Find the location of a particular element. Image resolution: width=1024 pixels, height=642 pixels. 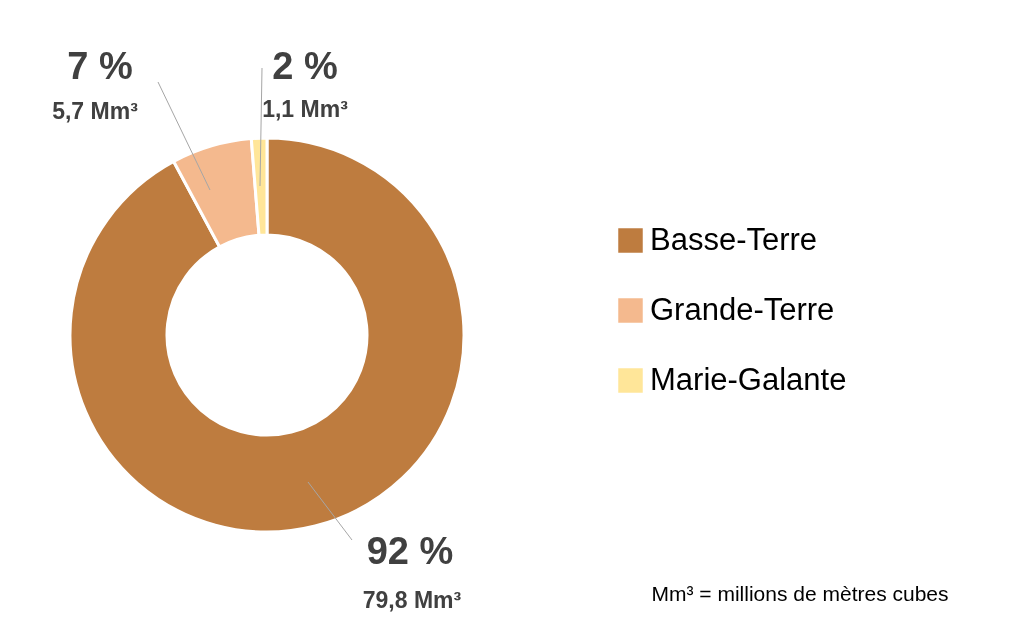

text: 7 % is located at coordinates (100, 66).